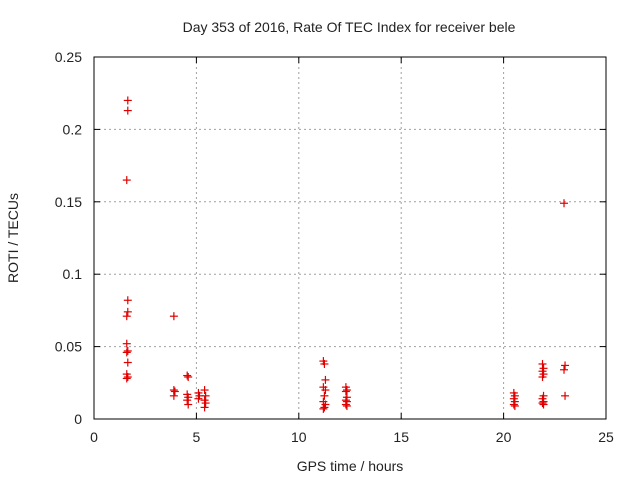 Image resolution: width=640 pixels, height=480 pixels. What do you see at coordinates (68, 57) in the screenshot?
I see `y-tick-label: 0.25` at bounding box center [68, 57].